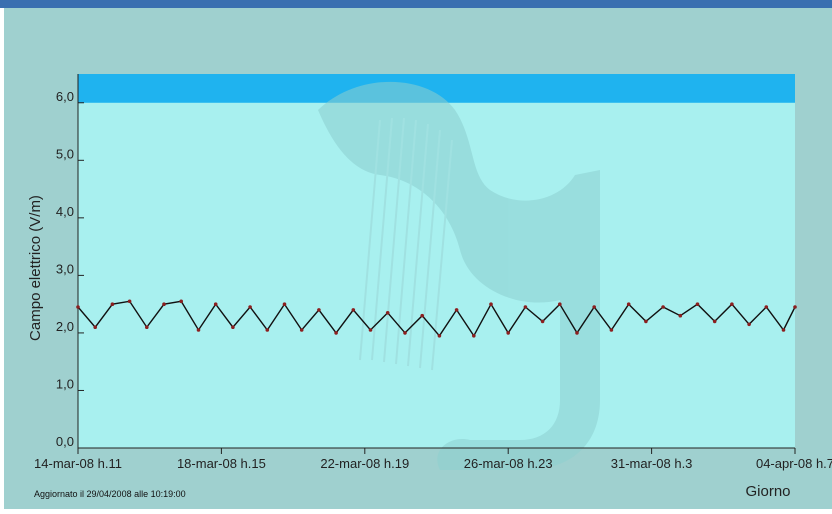  I want to click on x-tick-label: 14-mar-08 h.11, so click(78, 463).